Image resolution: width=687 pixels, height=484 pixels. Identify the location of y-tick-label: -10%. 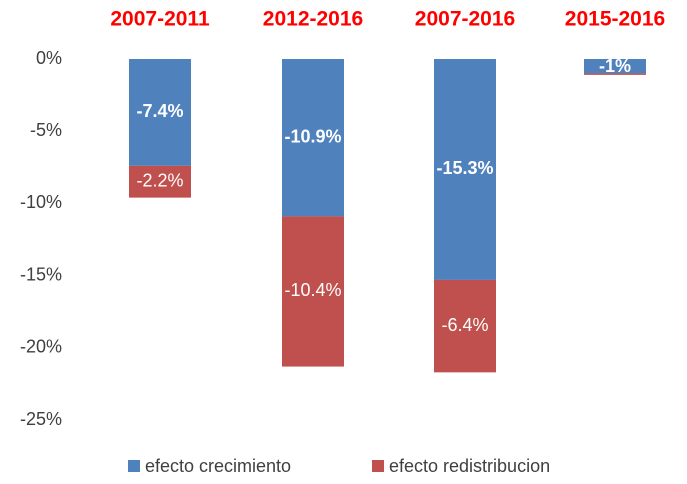
(41, 202).